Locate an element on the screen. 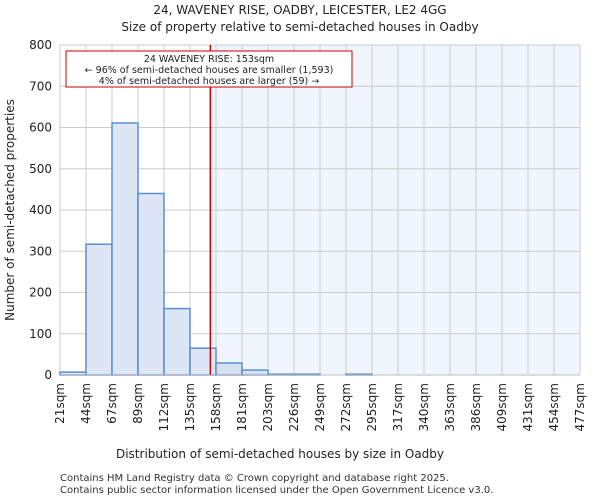  annotation-line-1: 24 WAVENEY RISE: 153sqm is located at coordinates (209, 59).